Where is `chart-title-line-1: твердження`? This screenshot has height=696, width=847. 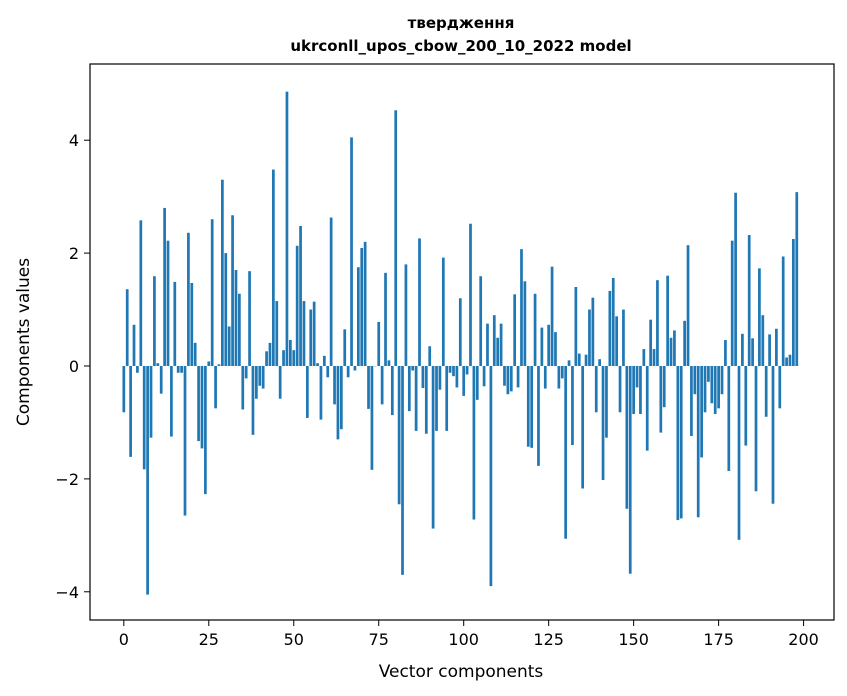
chart-title-line-1: твердження is located at coordinates (461, 23).